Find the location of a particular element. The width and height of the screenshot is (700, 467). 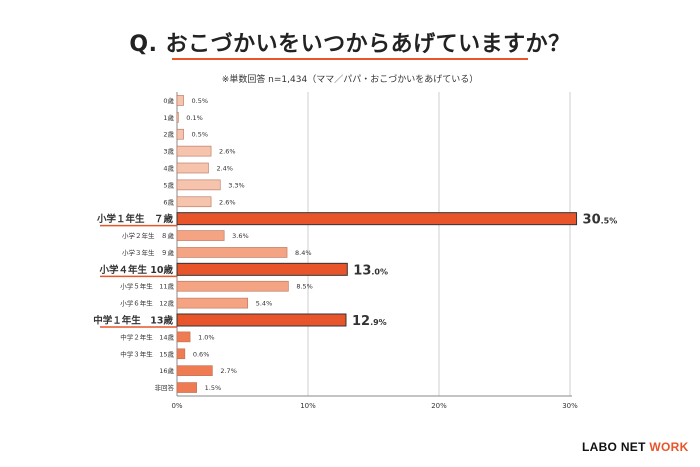

category-label: 小学６年生 12歳 is located at coordinates (147, 303).